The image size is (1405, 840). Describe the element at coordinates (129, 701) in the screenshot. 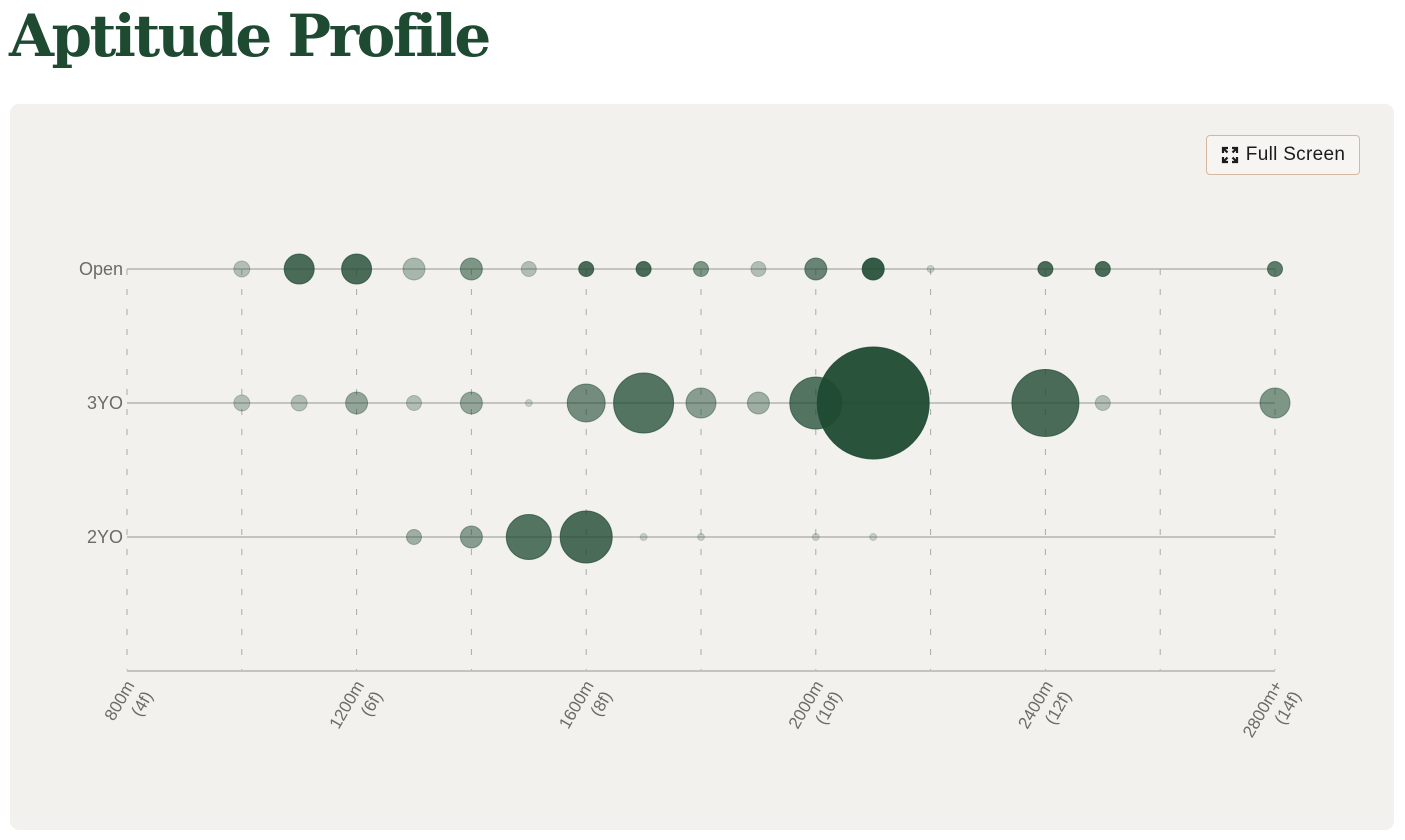

I see `x-tick-label: 800m(4f)` at that location.